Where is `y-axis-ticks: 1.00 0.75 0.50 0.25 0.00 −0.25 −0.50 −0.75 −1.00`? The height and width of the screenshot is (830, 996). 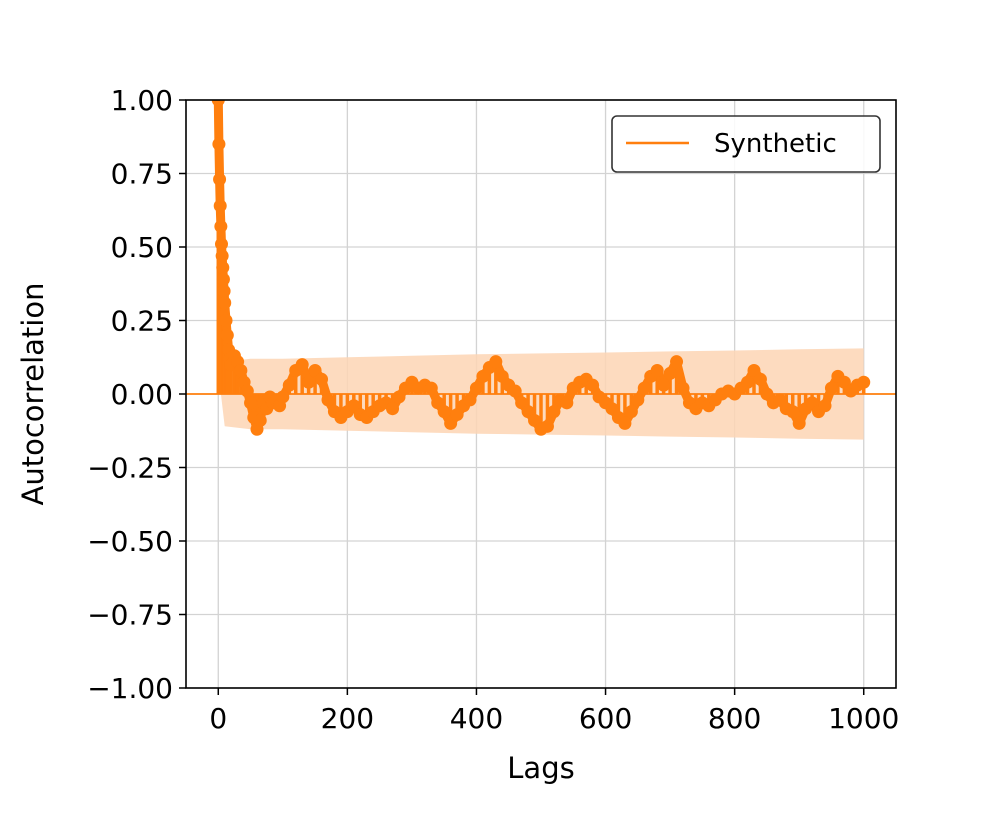
y-axis-ticks: 1.00 0.75 0.50 0.25 0.00 −0.25 −0.50 −0.75 −1.00 is located at coordinates (136, 394).